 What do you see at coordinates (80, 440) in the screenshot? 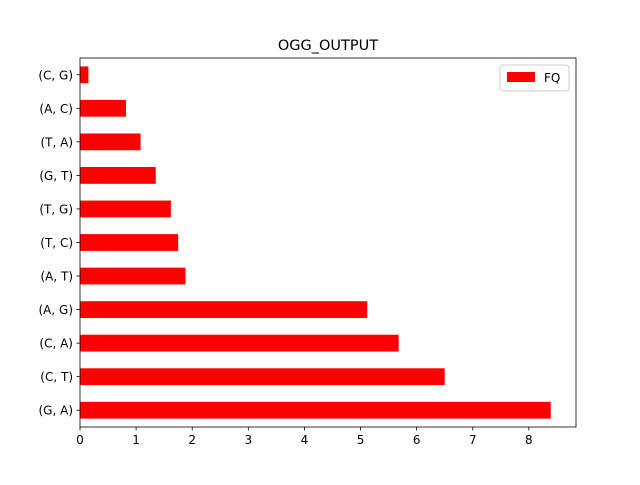
I see `x-tick-label: 0` at bounding box center [80, 440].